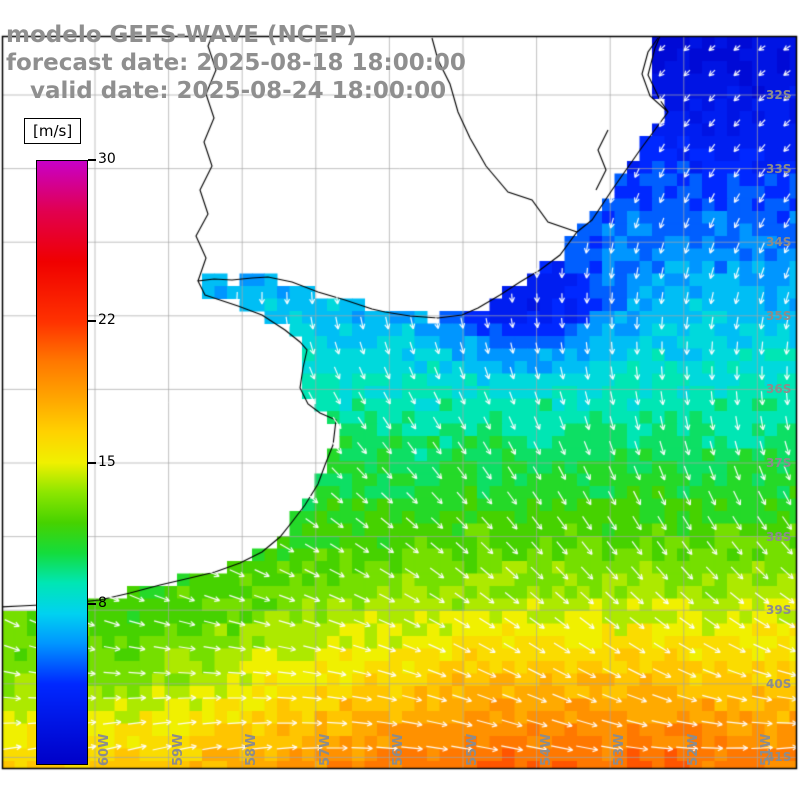  What do you see at coordinates (252, 749) in the screenshot?
I see `lon-label: 58W` at bounding box center [252, 749].